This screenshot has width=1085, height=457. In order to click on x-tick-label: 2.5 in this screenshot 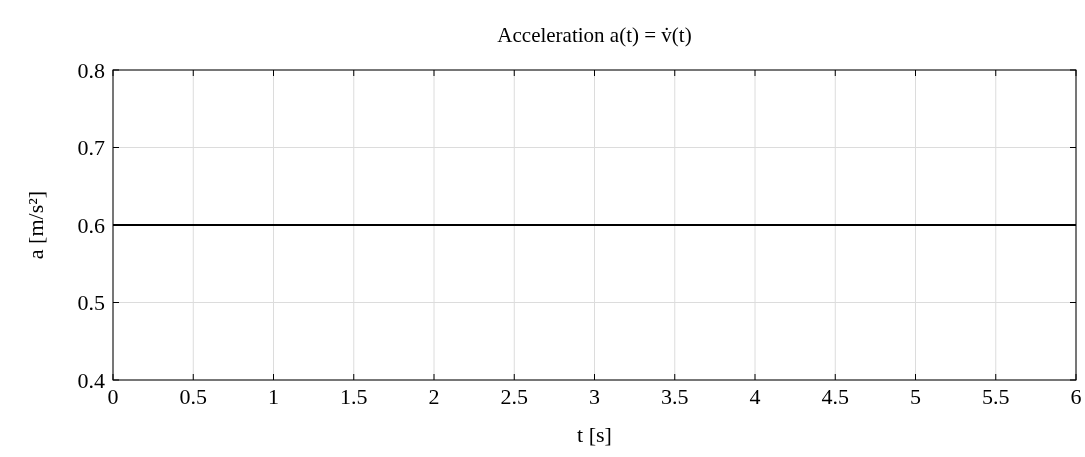, I will do `click(514, 396)`.